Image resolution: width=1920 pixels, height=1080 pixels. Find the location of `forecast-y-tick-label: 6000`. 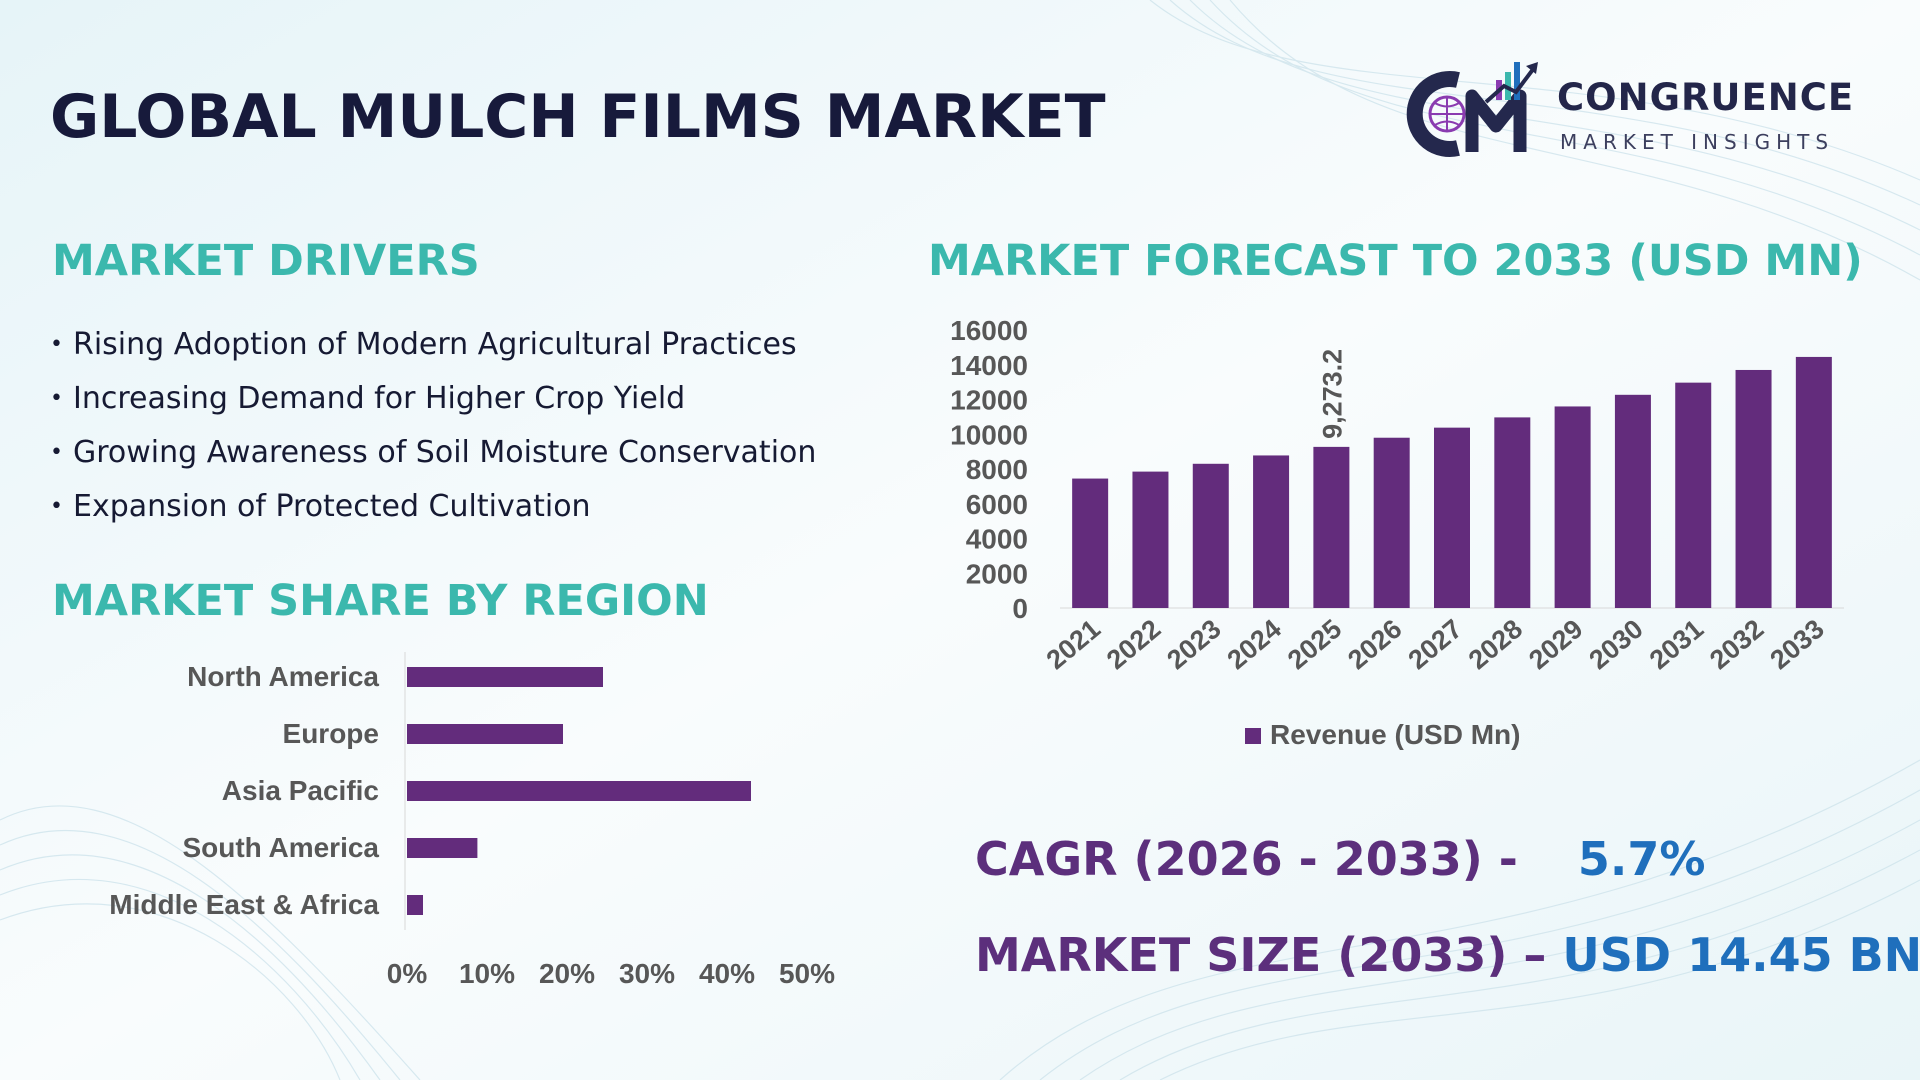

forecast-y-tick-label: 6000 is located at coordinates (997, 504).